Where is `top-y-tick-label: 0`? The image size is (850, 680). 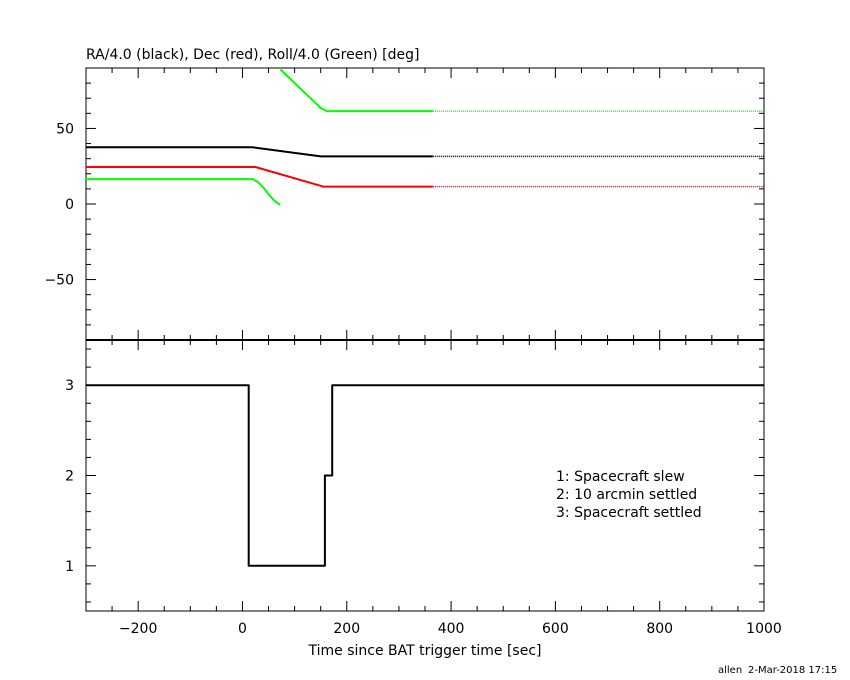
top-y-tick-label: 0 is located at coordinates (69, 205).